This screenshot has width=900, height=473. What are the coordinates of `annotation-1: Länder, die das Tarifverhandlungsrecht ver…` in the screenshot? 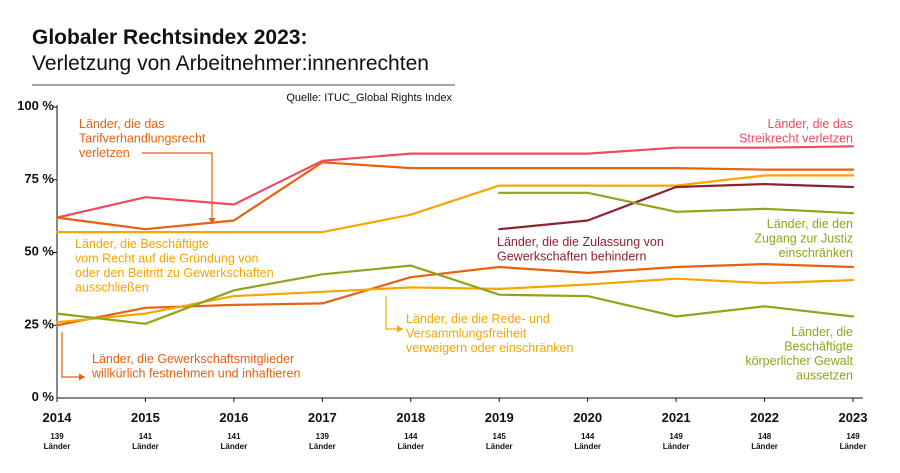 It's located at (142, 138).